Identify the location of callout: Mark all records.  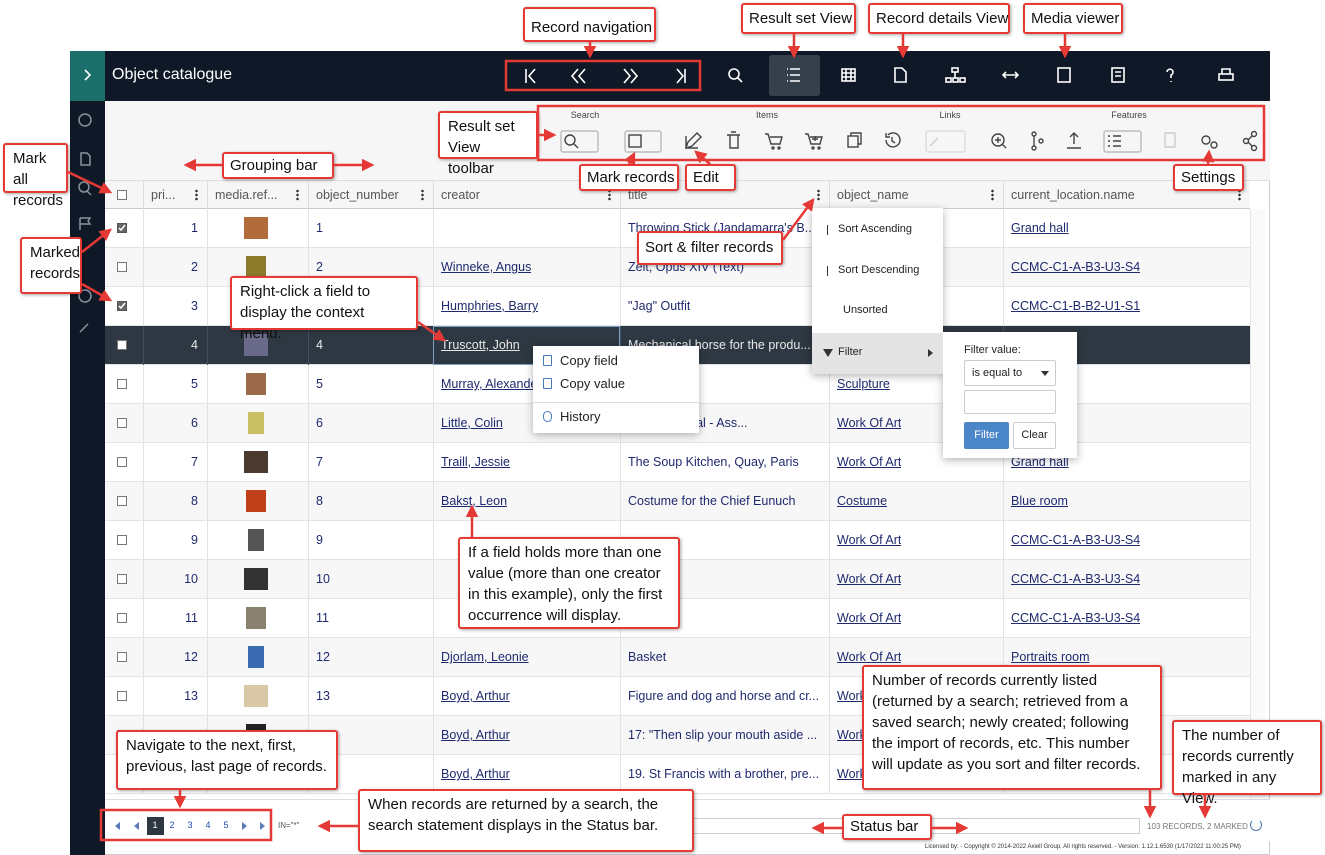
(35, 176).